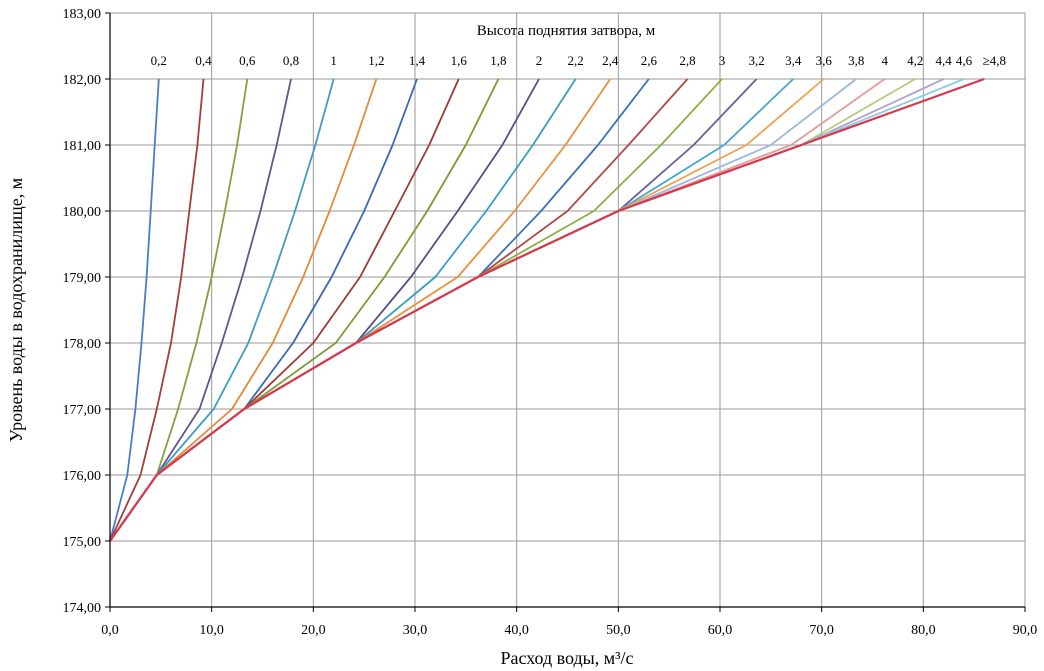 Image resolution: width=1044 pixels, height=671 pixels. What do you see at coordinates (110, 630) in the screenshot?
I see `x-tick-label: 0,0` at bounding box center [110, 630].